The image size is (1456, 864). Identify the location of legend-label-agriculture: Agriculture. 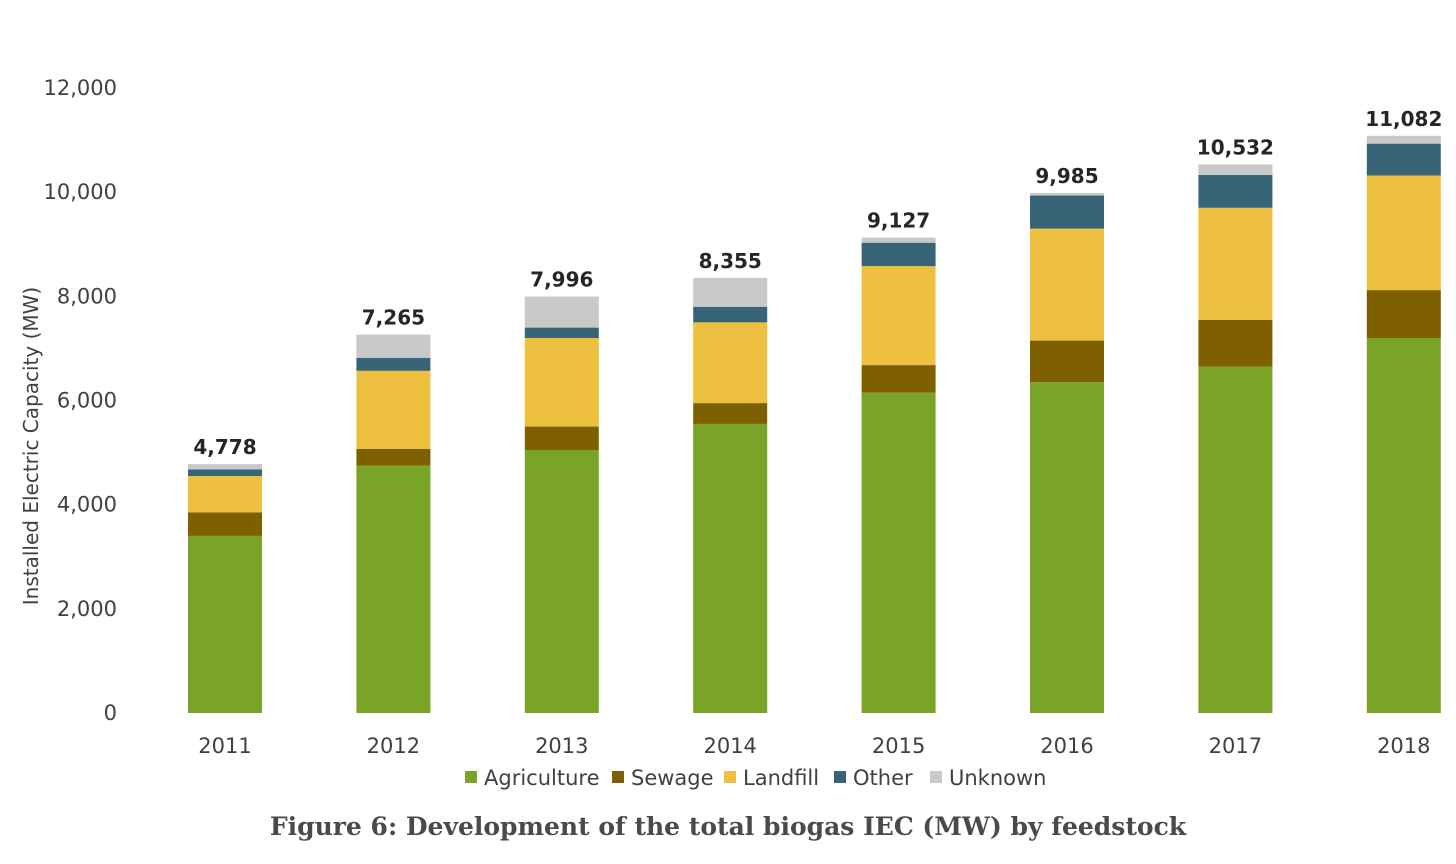
(542, 778).